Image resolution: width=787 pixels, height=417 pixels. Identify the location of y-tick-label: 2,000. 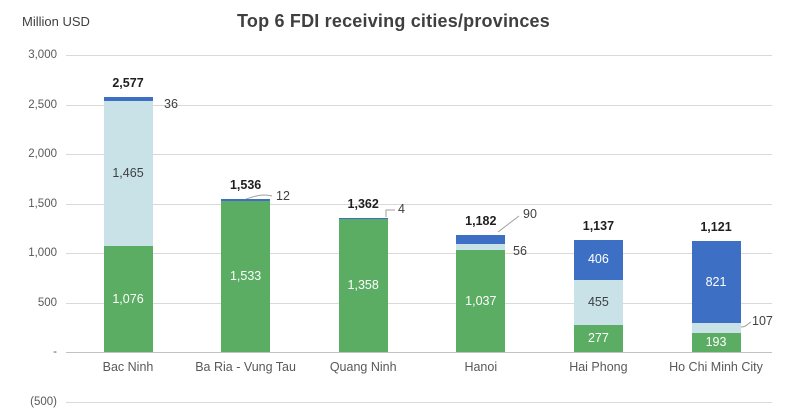
(42, 154).